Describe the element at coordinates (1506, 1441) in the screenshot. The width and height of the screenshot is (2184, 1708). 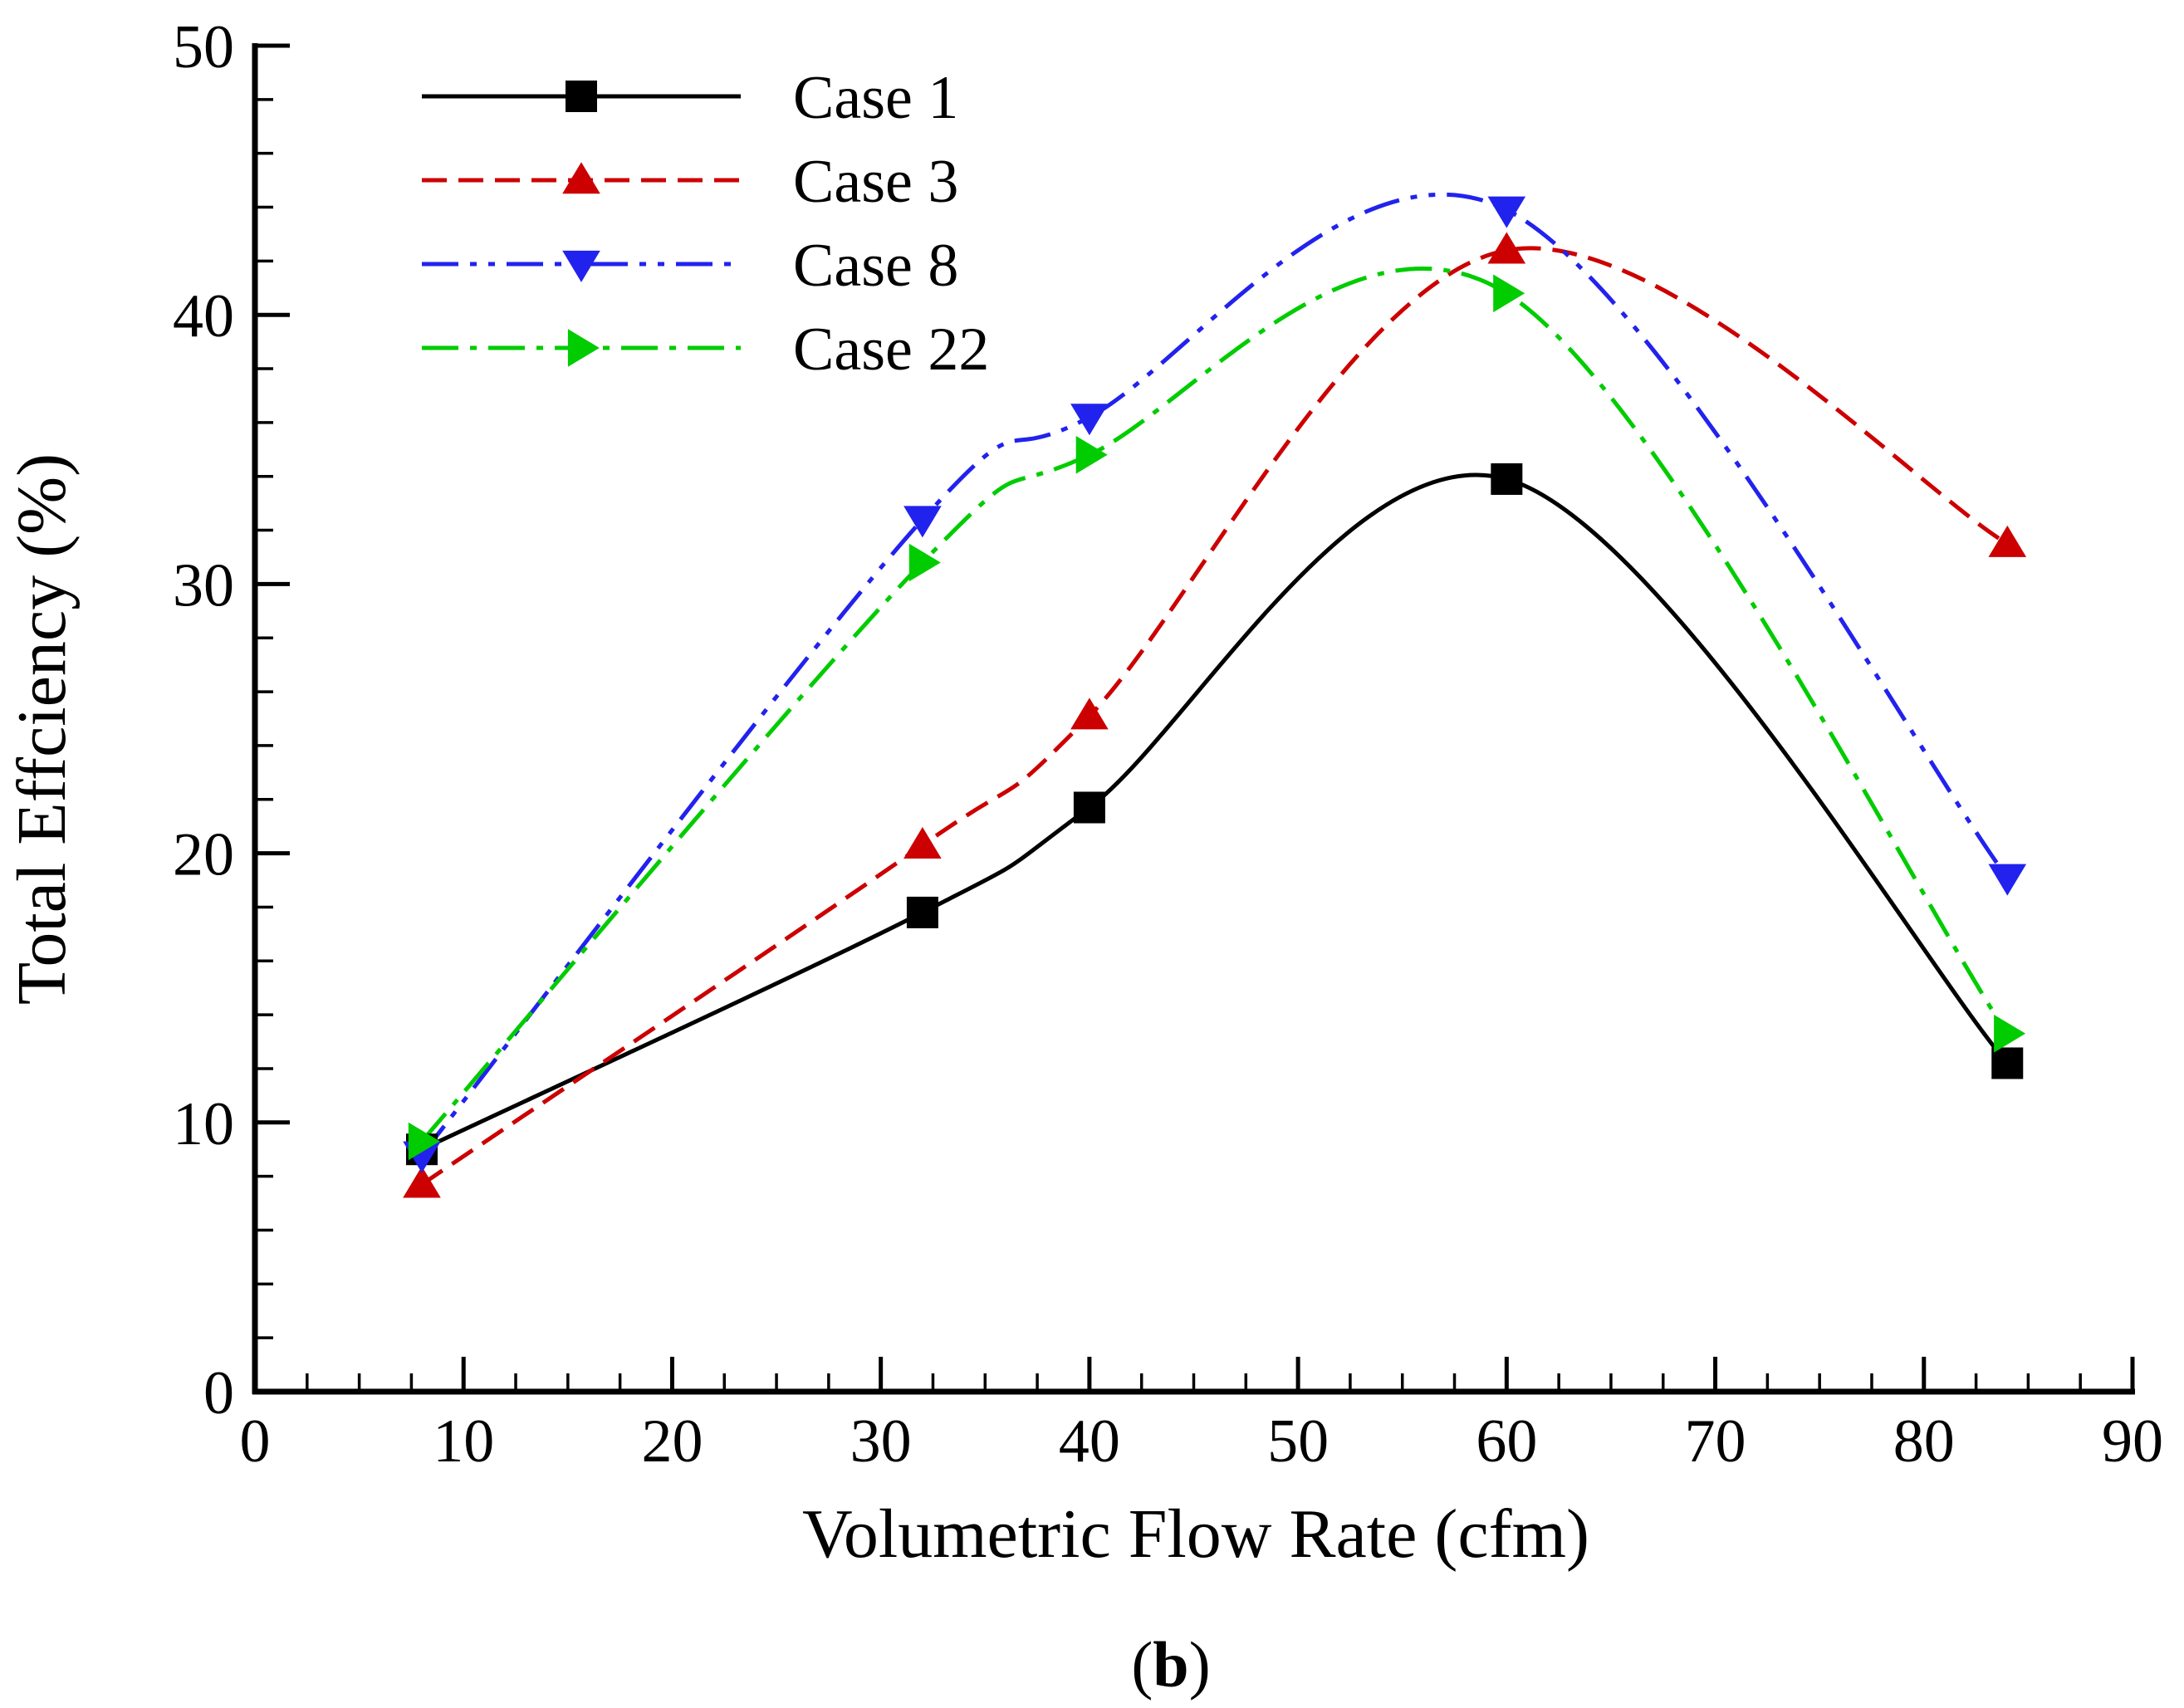
I see `x-tick-label: 60` at that location.